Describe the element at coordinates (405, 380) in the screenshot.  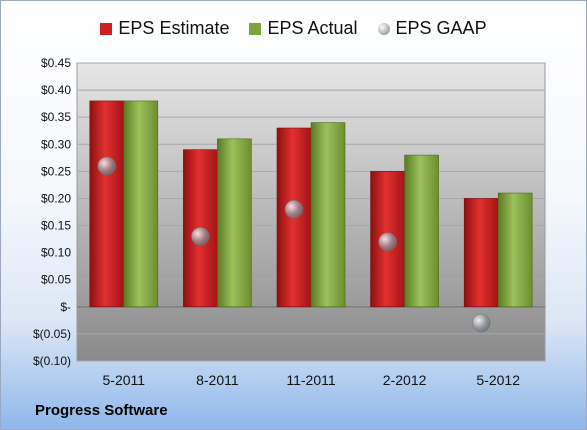
I see `x-tick-label: 2-2012` at that location.